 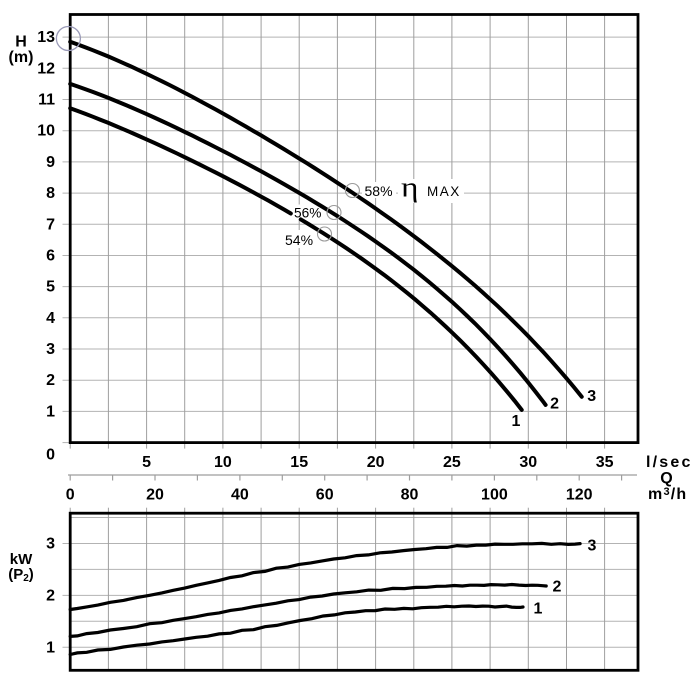 What do you see at coordinates (528, 462) in the screenshot?
I see `svg-text: 30` at bounding box center [528, 462].